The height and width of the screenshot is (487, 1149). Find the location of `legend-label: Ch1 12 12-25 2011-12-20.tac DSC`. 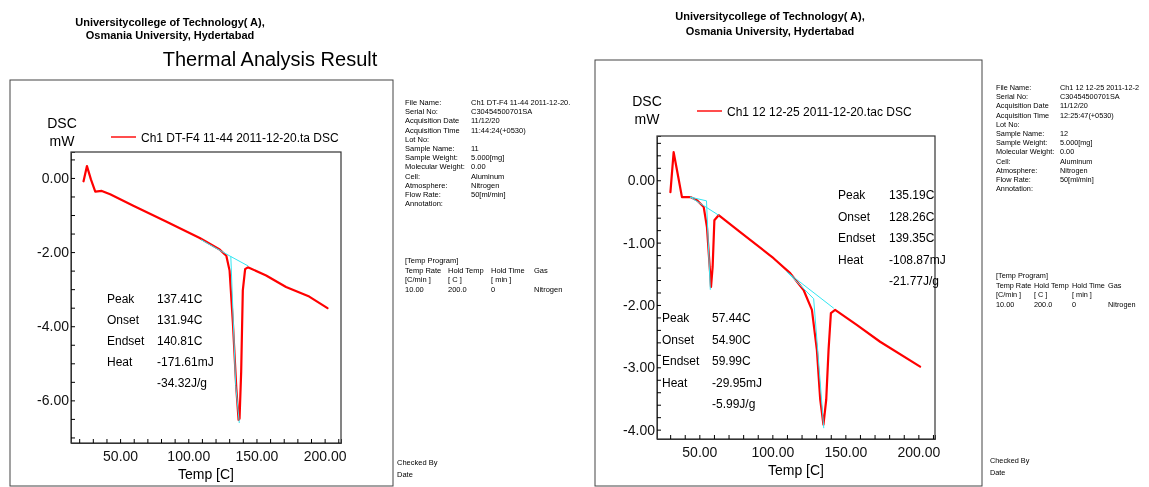

legend-label: Ch1 12 12-25 2011-12-20.tac DSC is located at coordinates (819, 111).